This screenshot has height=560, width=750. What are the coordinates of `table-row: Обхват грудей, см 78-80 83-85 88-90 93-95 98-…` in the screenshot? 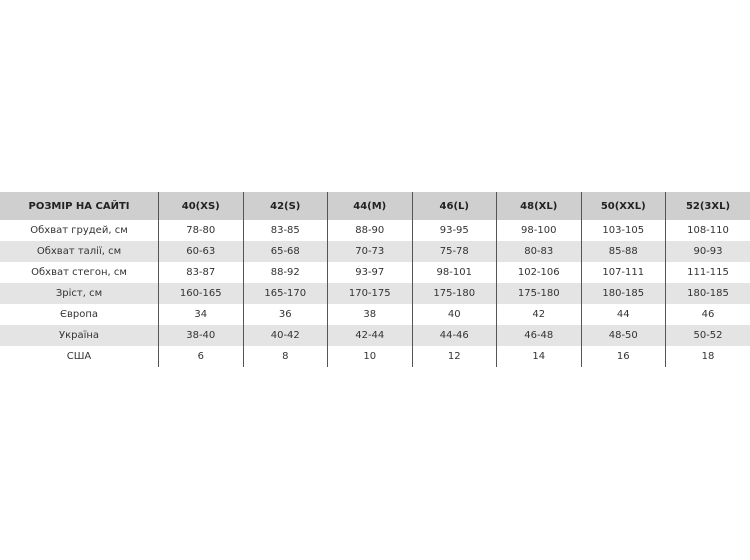 It's located at (375, 230).